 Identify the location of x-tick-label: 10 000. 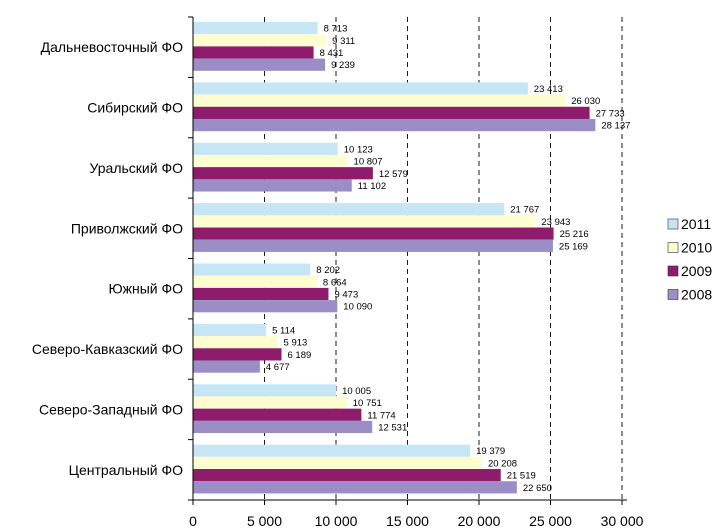
(336, 521).